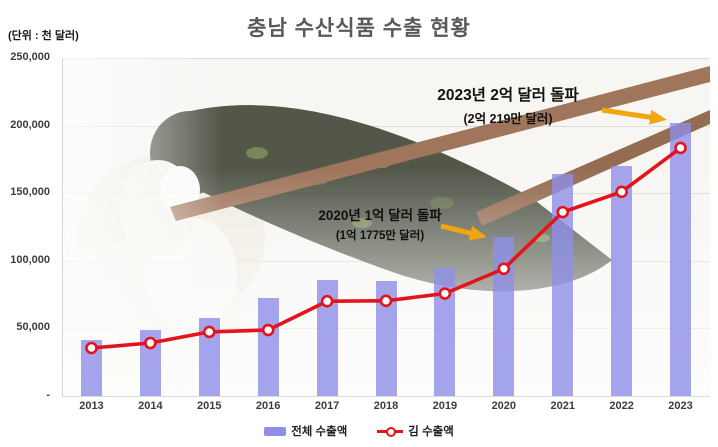  I want to click on bar-2016, so click(268, 346).